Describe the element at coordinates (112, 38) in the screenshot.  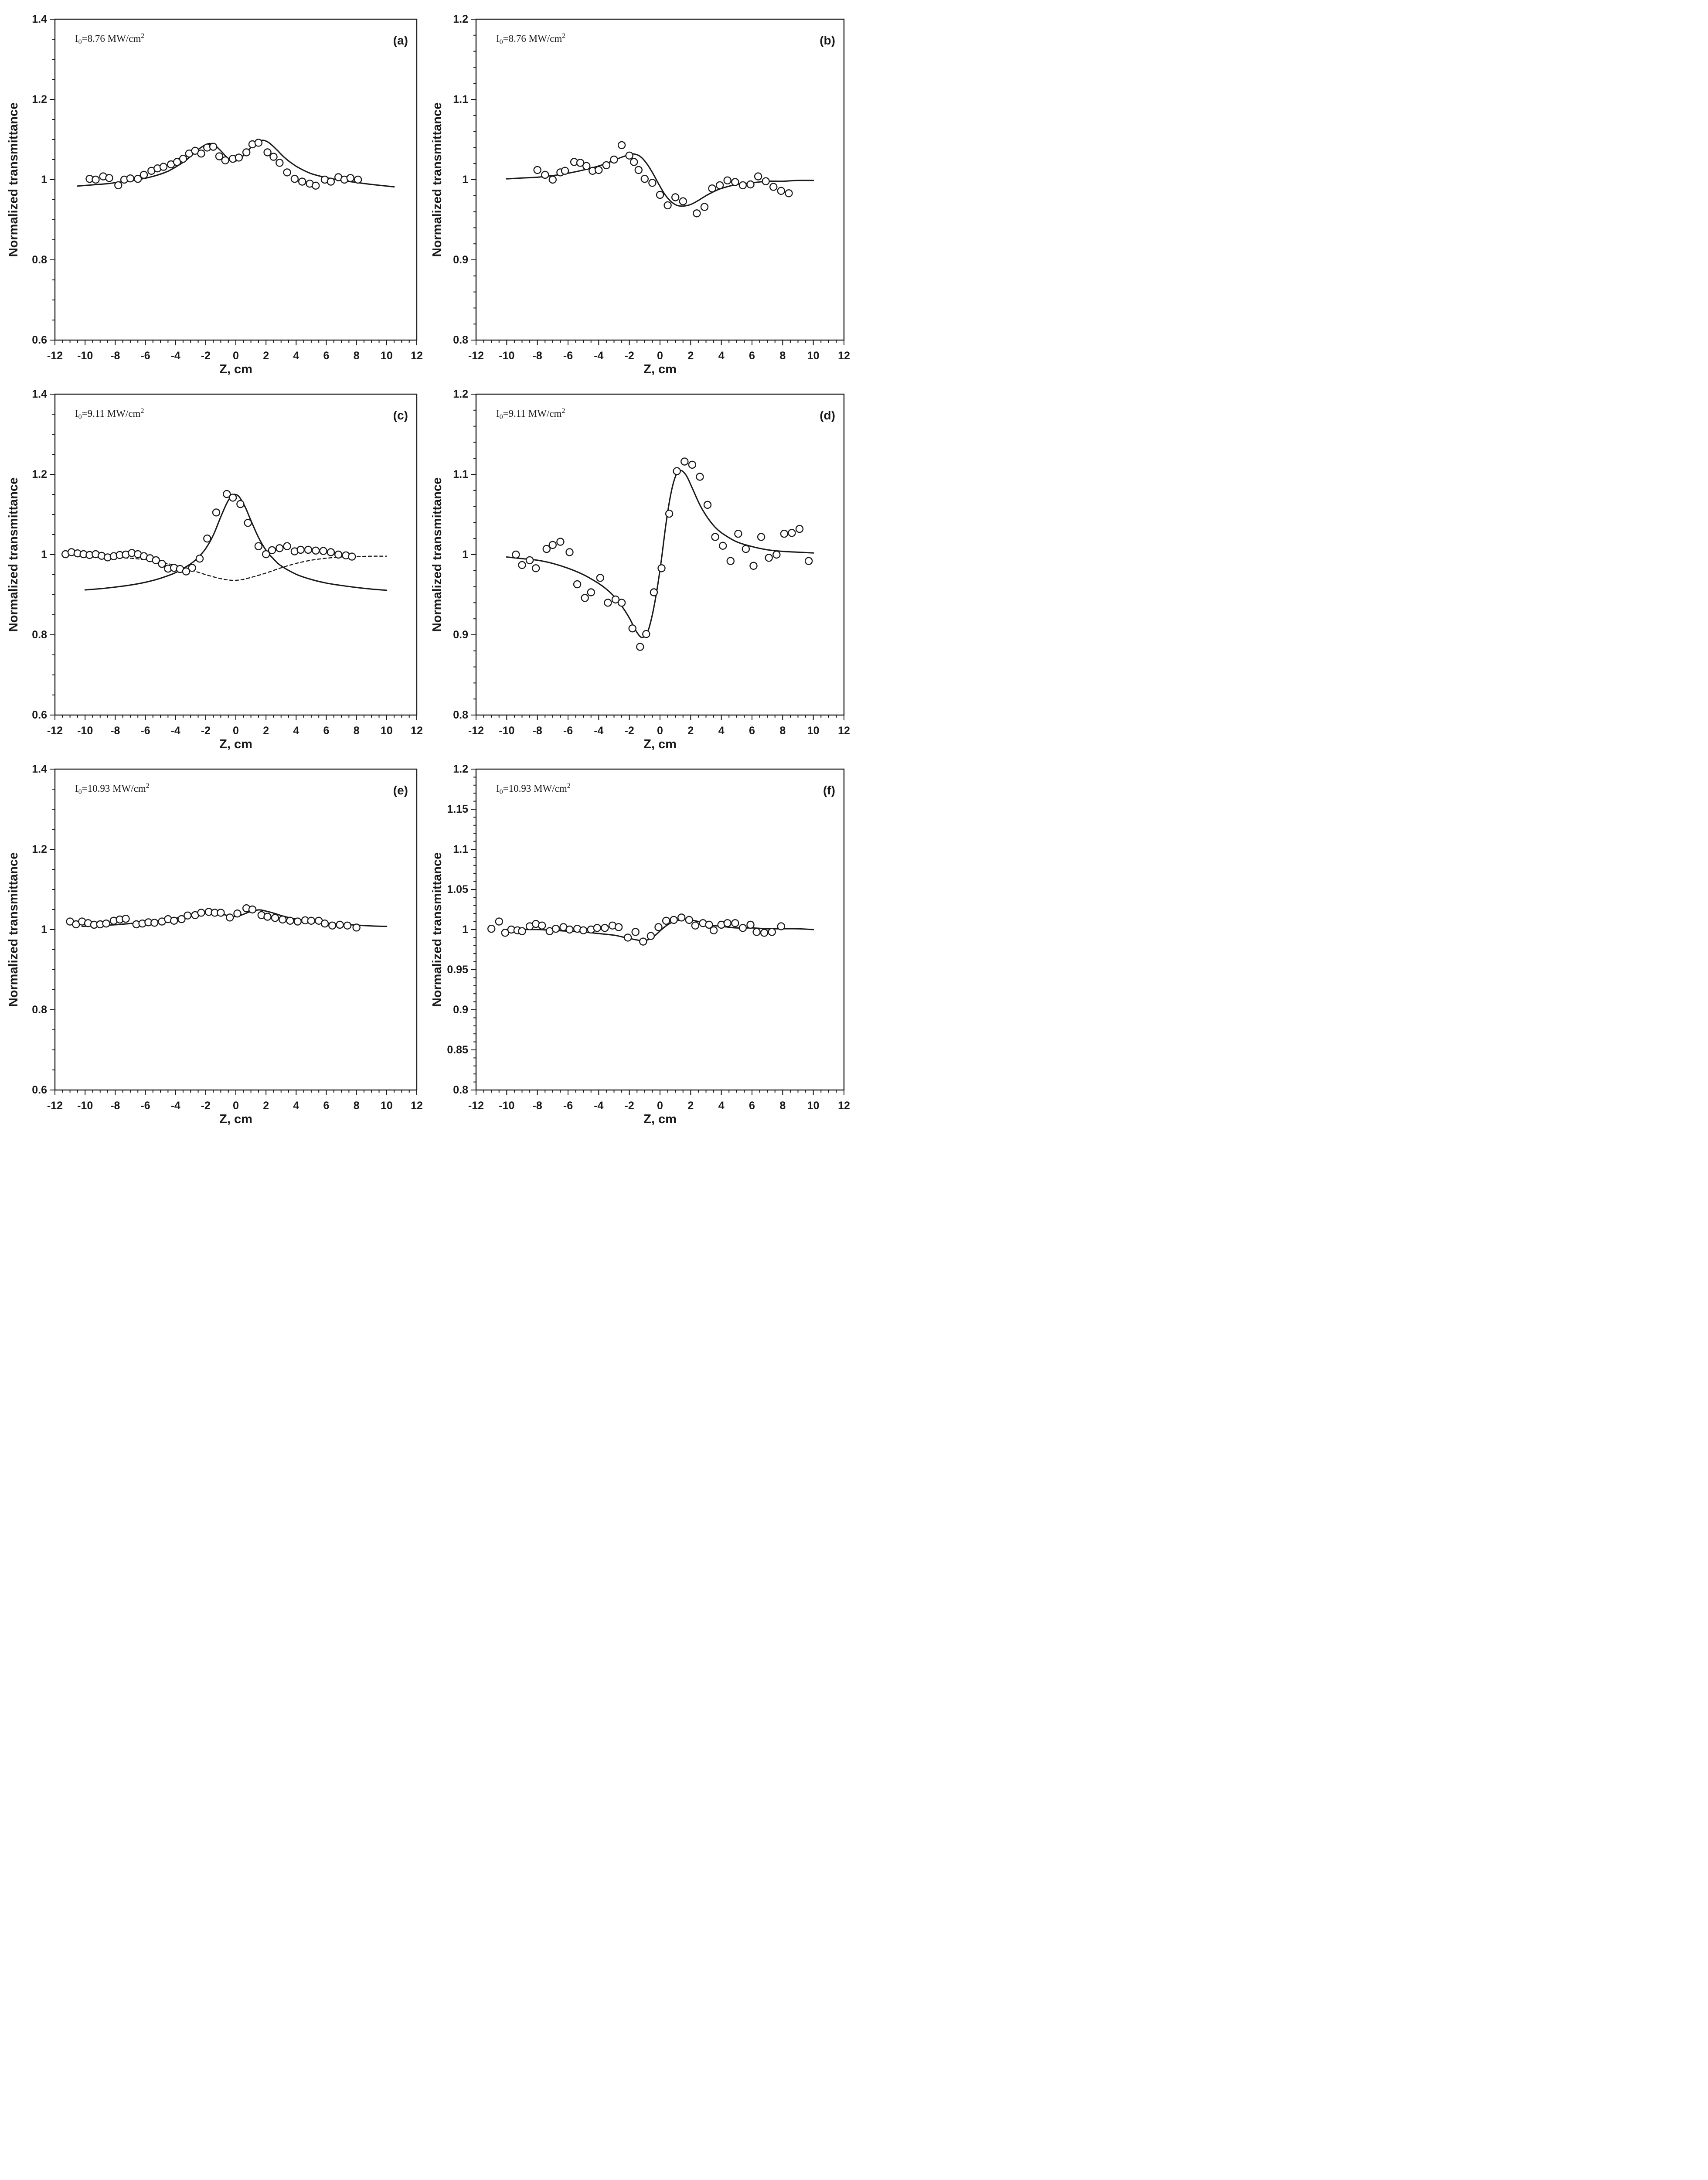
I see `intensity-annotation-part: =8.76 MW/cm` at that location.